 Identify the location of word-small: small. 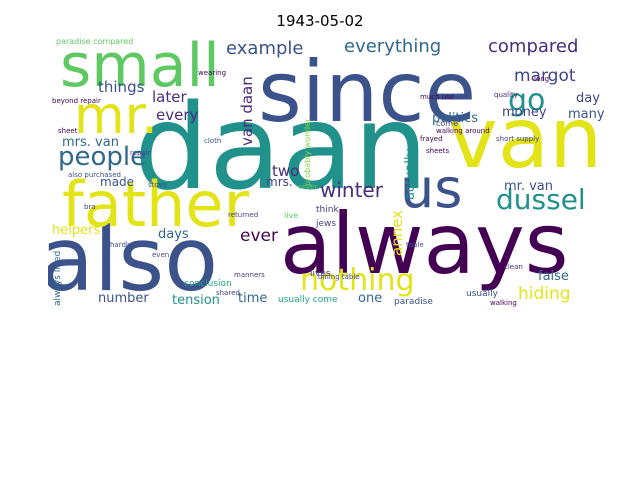
(140, 68).